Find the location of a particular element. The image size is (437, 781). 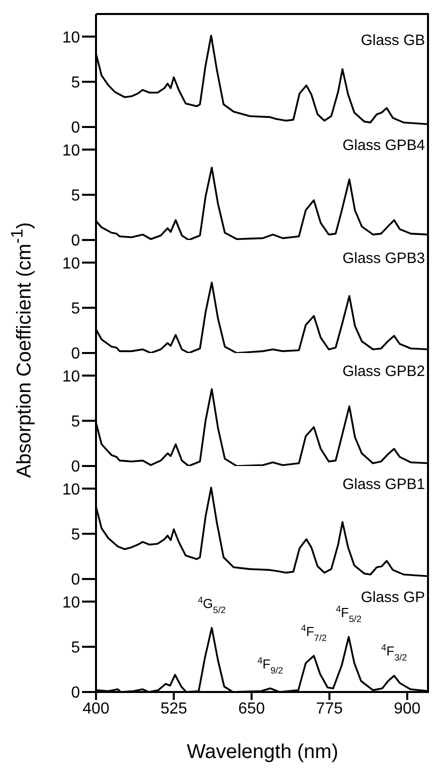

text: Glass GB is located at coordinates (392, 40).